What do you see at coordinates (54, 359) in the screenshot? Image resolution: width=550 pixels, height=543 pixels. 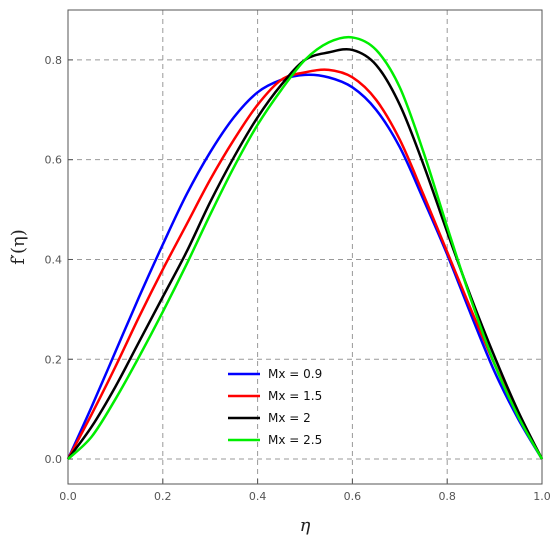 I see `y-tick-label: 0.2` at bounding box center [54, 359].